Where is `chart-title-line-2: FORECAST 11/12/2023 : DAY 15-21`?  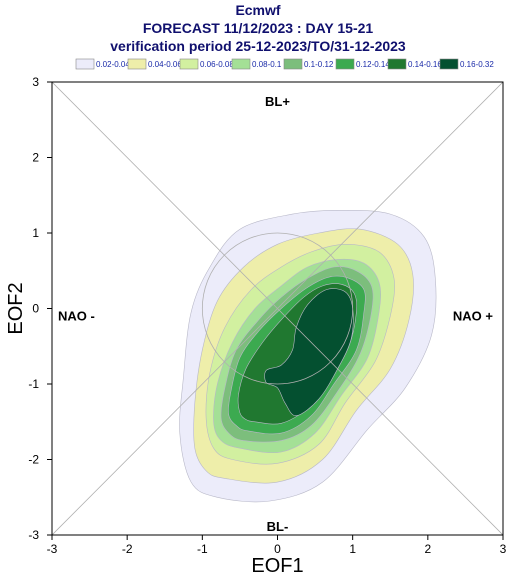 chart-title-line-2: FORECAST 11/12/2023 : DAY 15-21 is located at coordinates (258, 28).